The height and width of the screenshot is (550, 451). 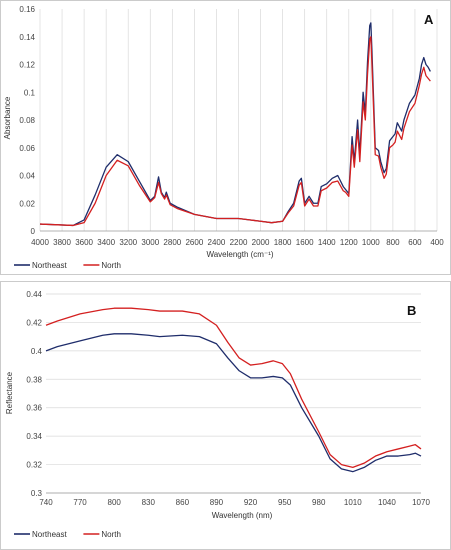 I want to click on panel-a-x-tick-label: 2400, so click(x=217, y=242).